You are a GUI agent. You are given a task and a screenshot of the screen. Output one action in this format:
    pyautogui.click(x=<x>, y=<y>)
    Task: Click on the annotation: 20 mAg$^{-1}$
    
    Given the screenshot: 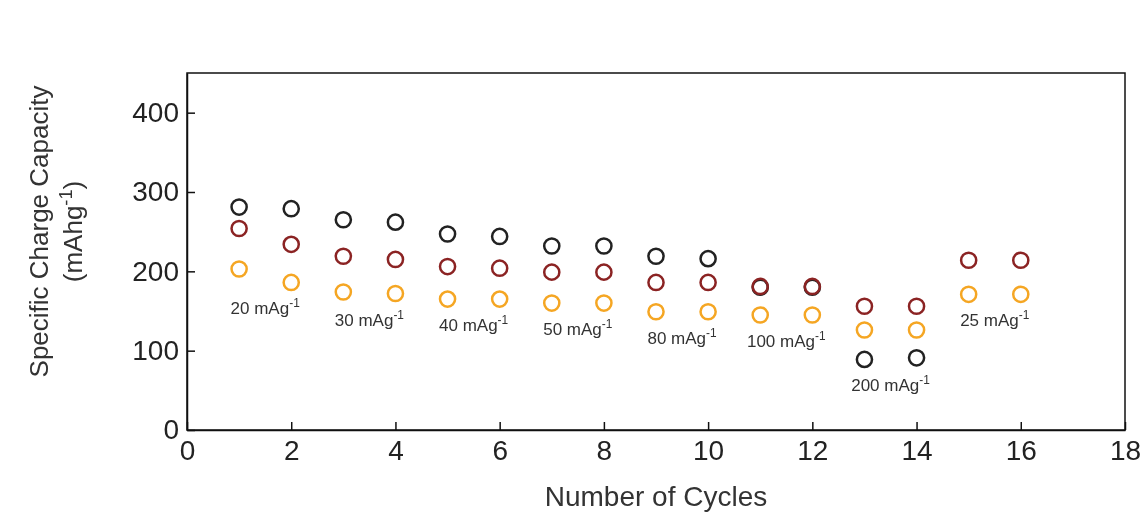 What is the action you would take?
    pyautogui.click(x=265, y=307)
    